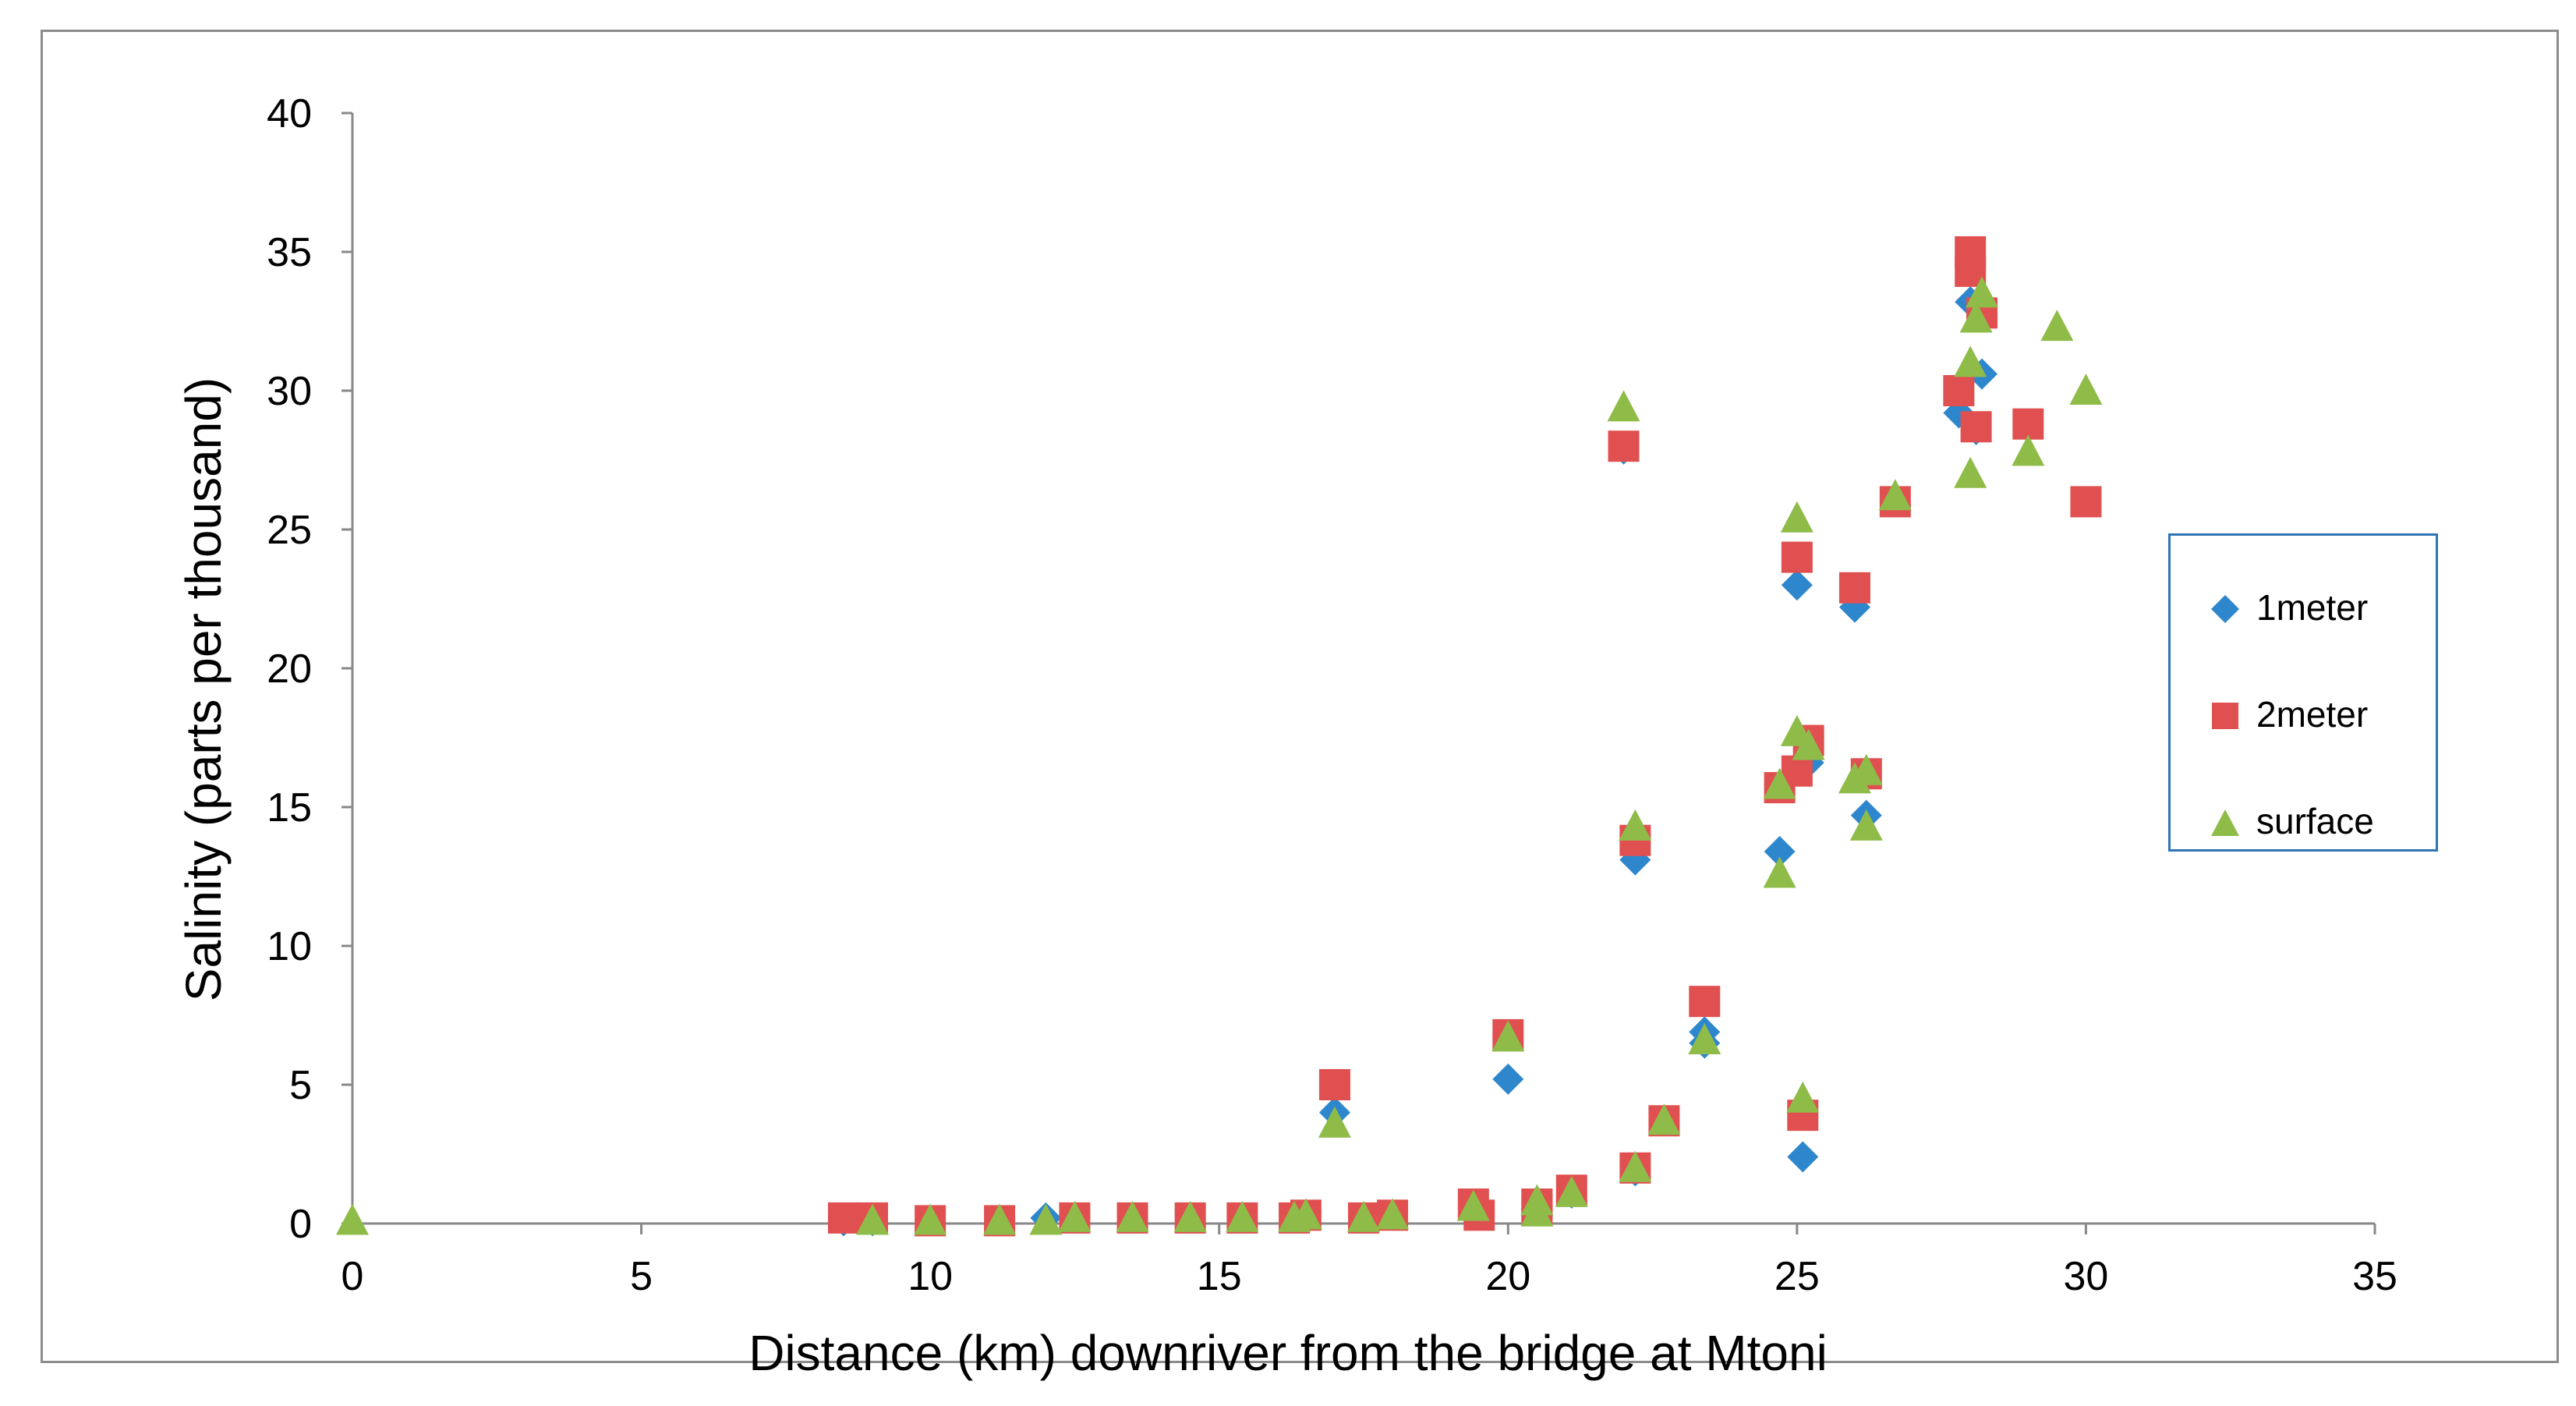 The image size is (2576, 1406). What do you see at coordinates (289, 113) in the screenshot?
I see `y-tick-label: 40` at bounding box center [289, 113].